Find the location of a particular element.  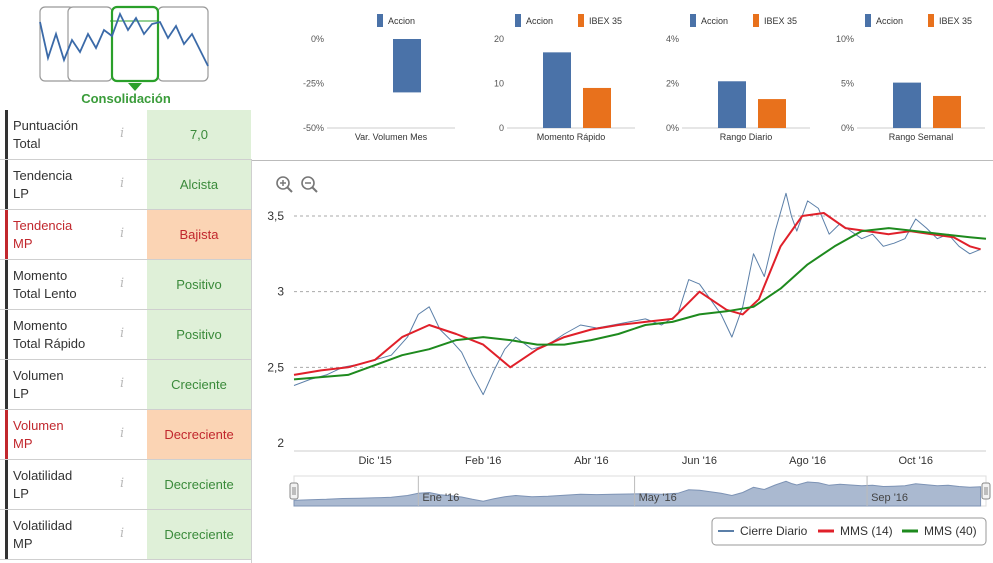

indicator-label-line: Volumen is located at coordinates (38, 375).